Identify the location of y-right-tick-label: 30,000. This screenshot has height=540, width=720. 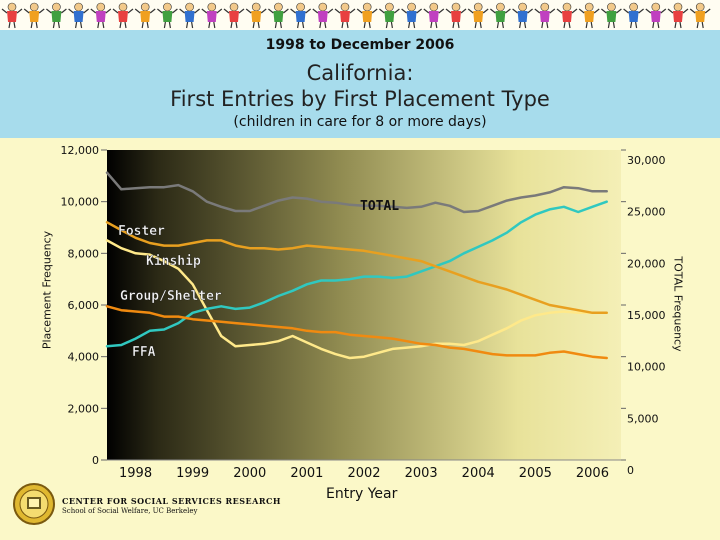
(646, 160).